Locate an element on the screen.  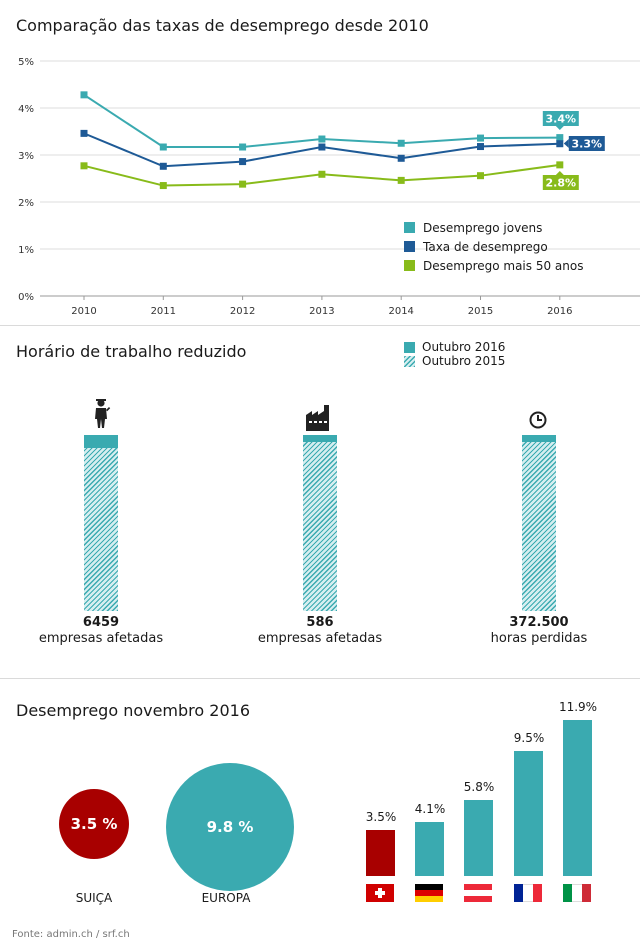
worker-icon is located at coordinates (103, 413).